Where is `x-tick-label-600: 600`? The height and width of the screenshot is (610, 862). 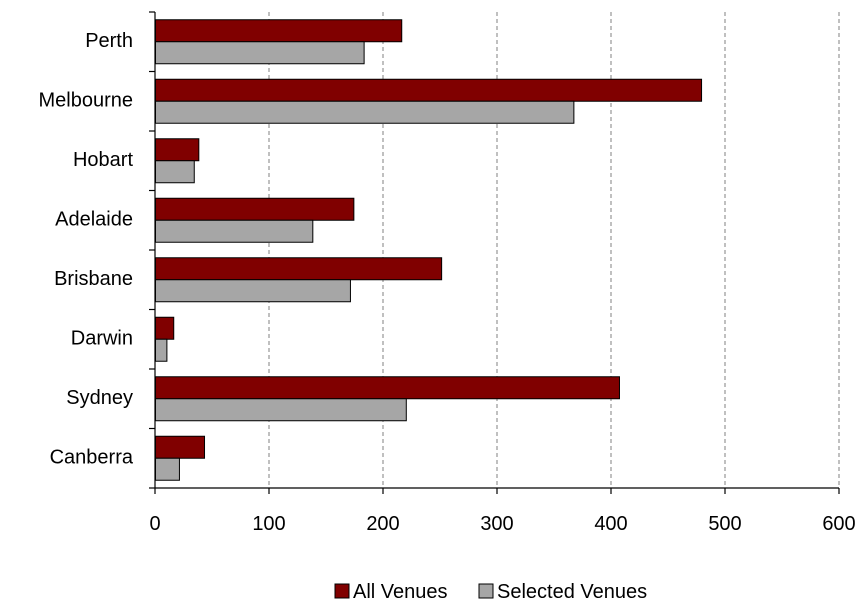
x-tick-label-600: 600 is located at coordinates (838, 524).